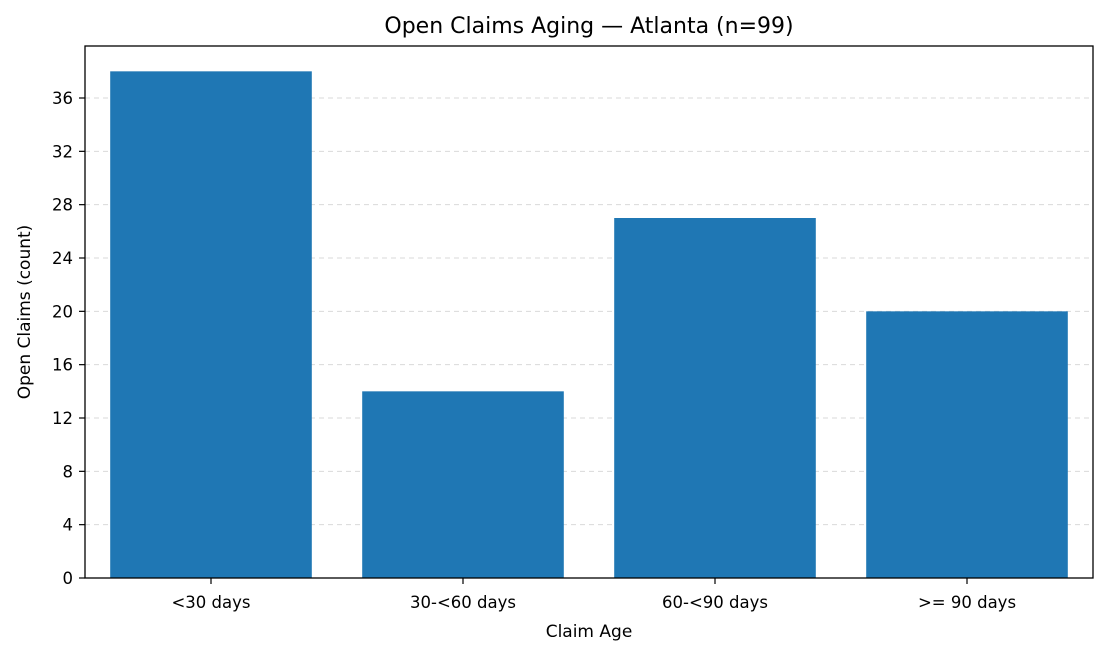 This screenshot has height=656, width=1109. I want to click on y-tick-label: 20, so click(62, 311).